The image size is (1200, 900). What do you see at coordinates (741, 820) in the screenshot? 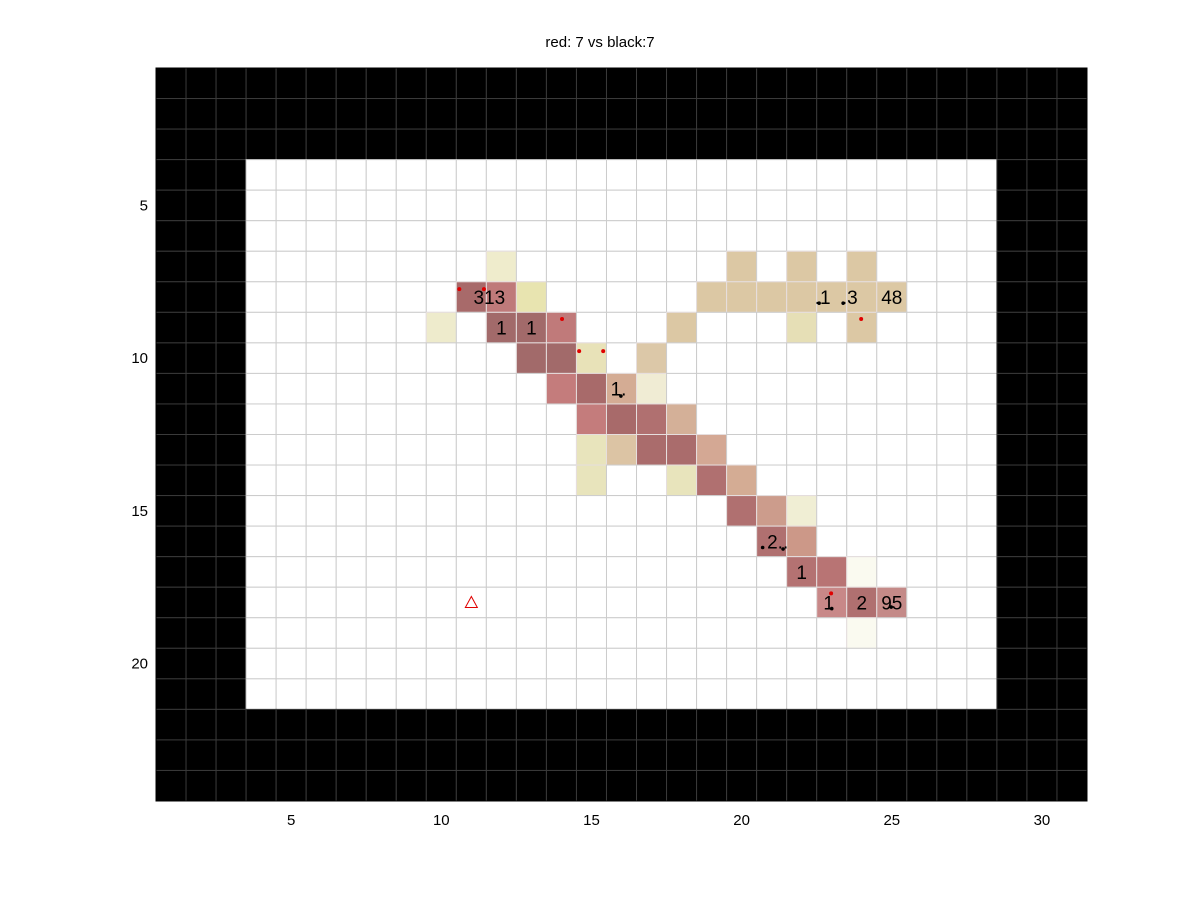
I see `x-tick-label: 20` at bounding box center [741, 820].